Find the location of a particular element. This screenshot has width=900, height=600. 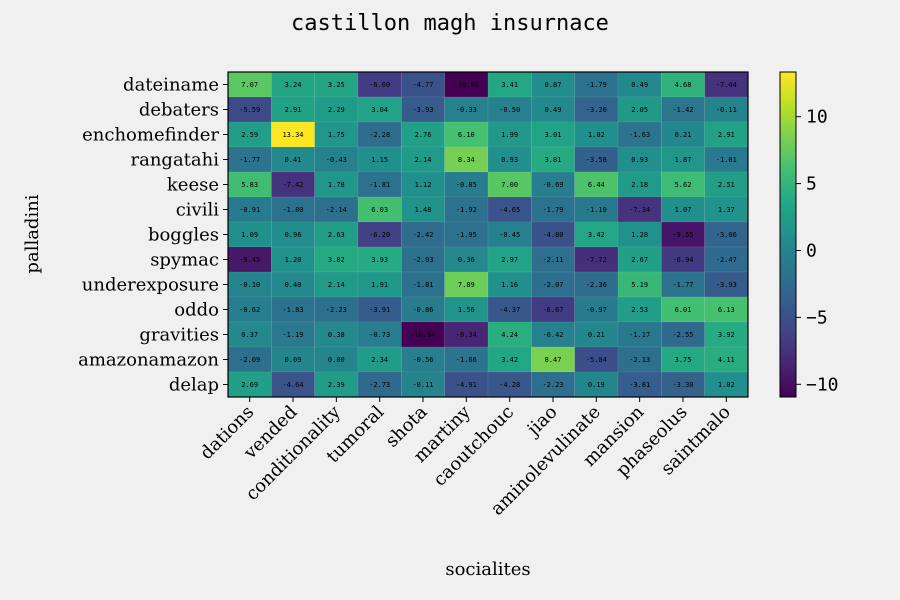

cell-value-label: -2.07 is located at coordinates (552, 285).